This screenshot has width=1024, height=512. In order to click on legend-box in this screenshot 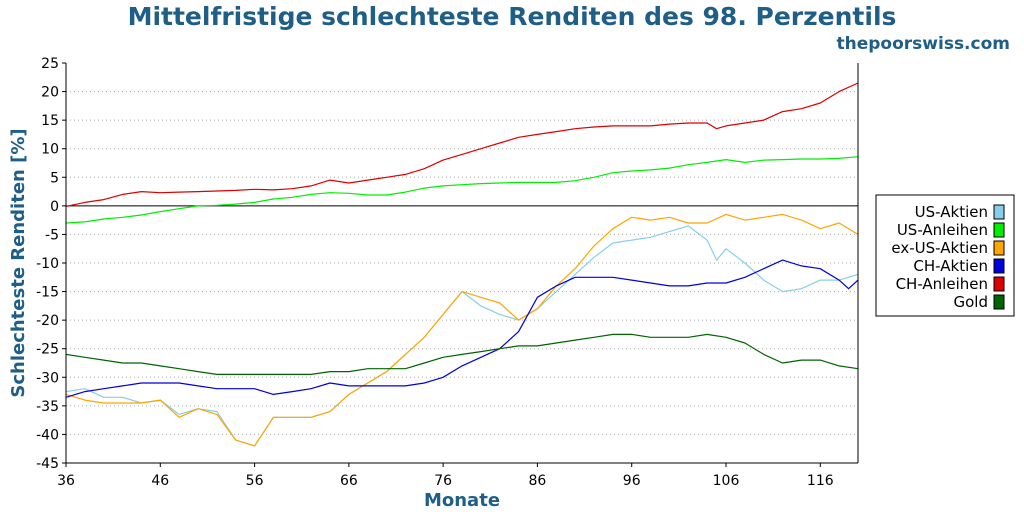, I will do `click(945, 255)`.